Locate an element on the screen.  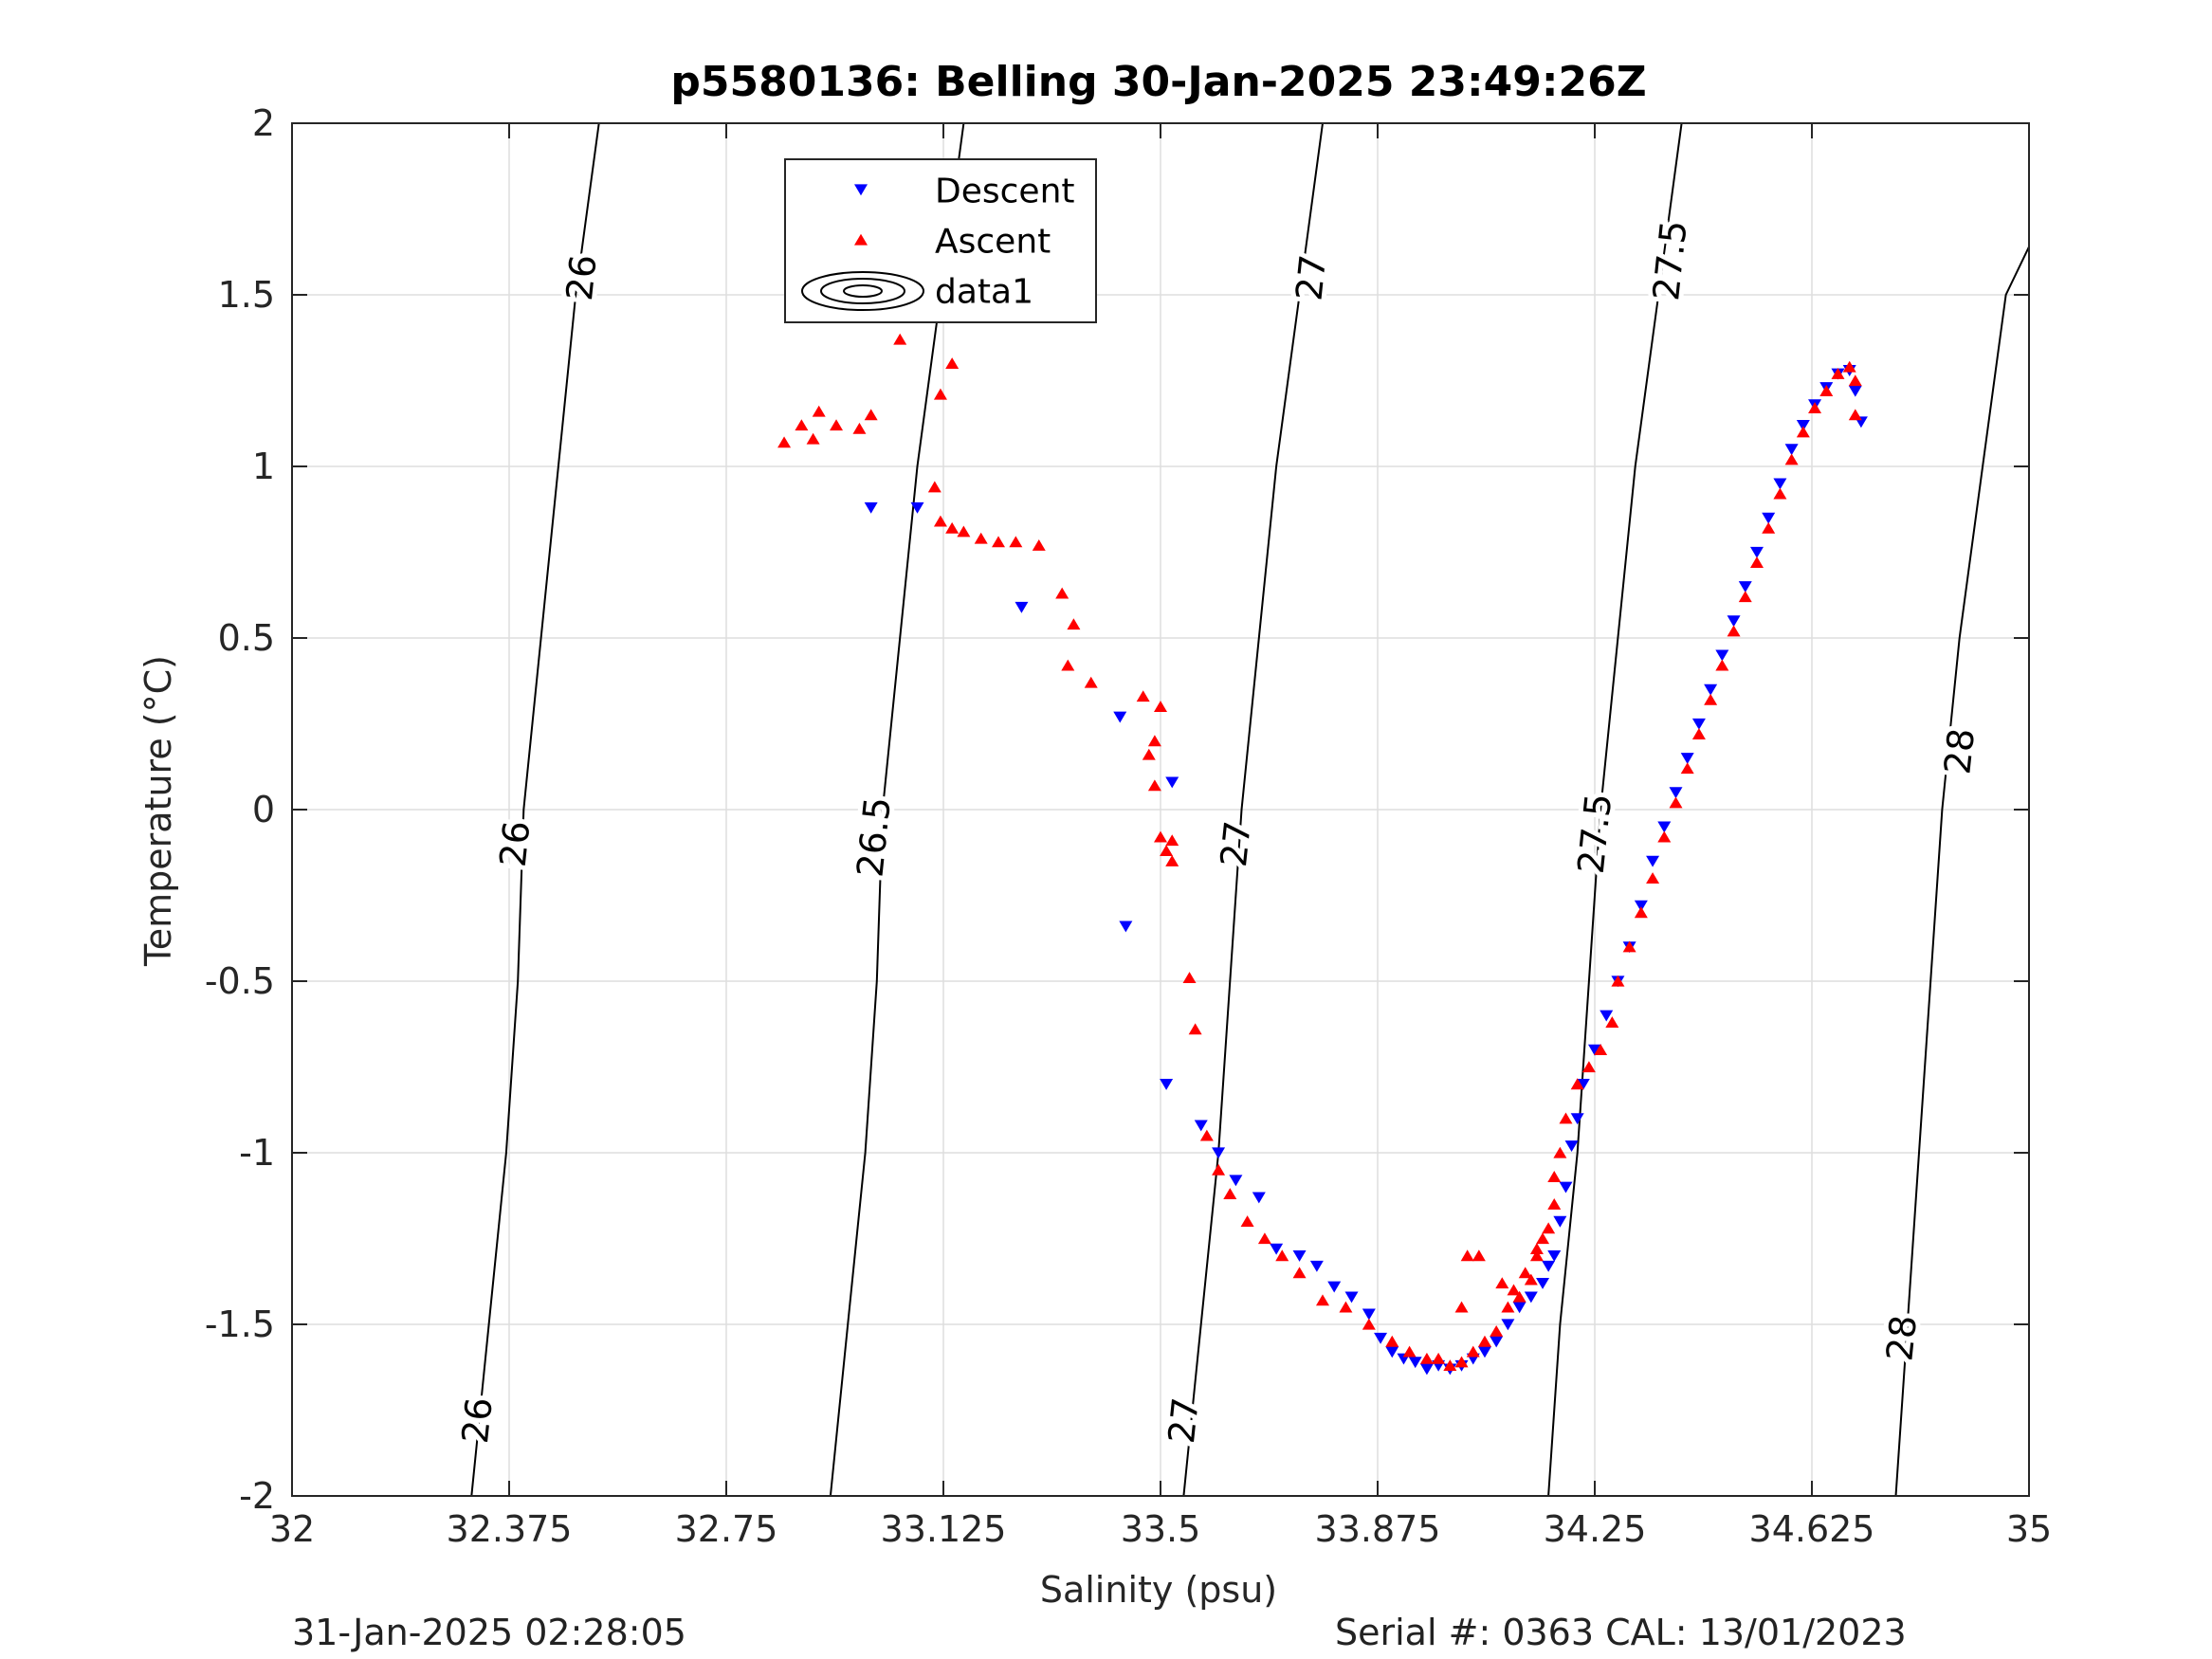
legend-label-ascent: Ascent is located at coordinates (993, 242).